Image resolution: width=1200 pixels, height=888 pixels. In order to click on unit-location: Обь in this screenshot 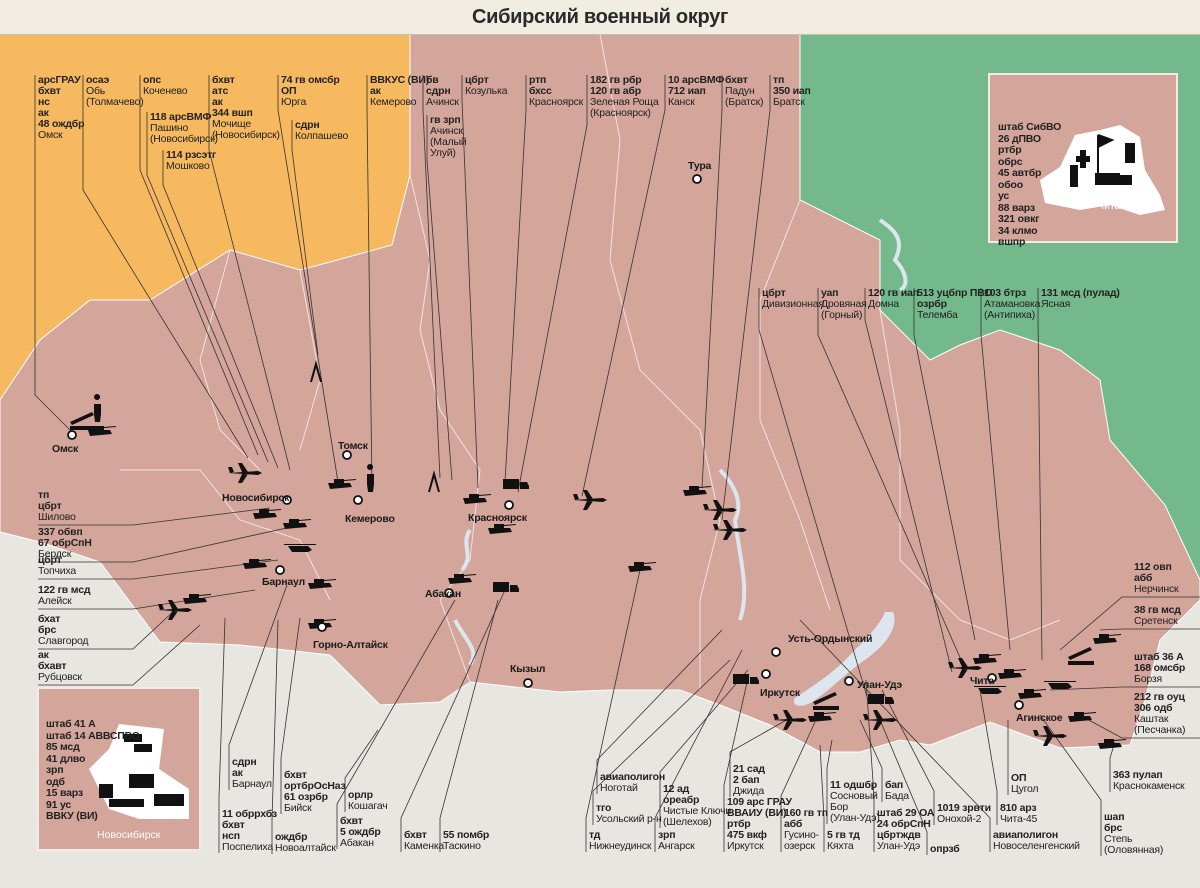, I will do `click(96, 91)`.